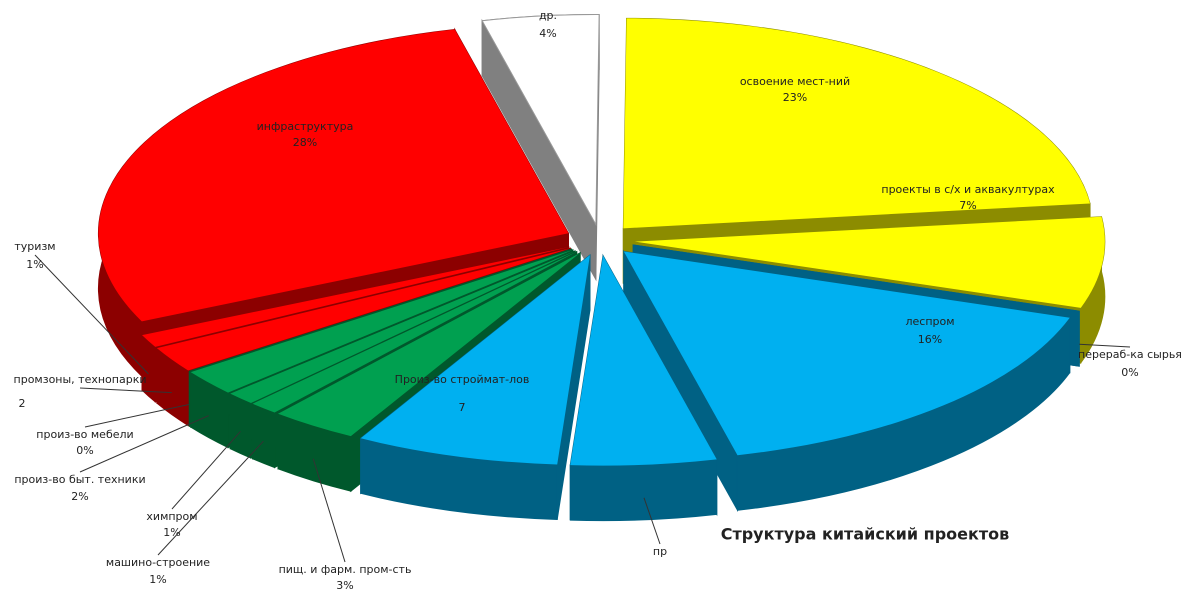  I want to click on value-label: 3%, so click(344, 585).